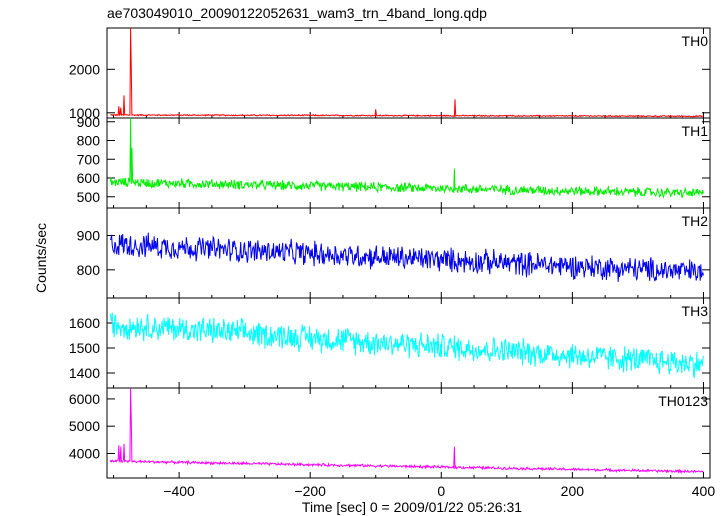 This screenshot has height=516, width=723. I want to click on y-tick-label: 700, so click(89, 159).